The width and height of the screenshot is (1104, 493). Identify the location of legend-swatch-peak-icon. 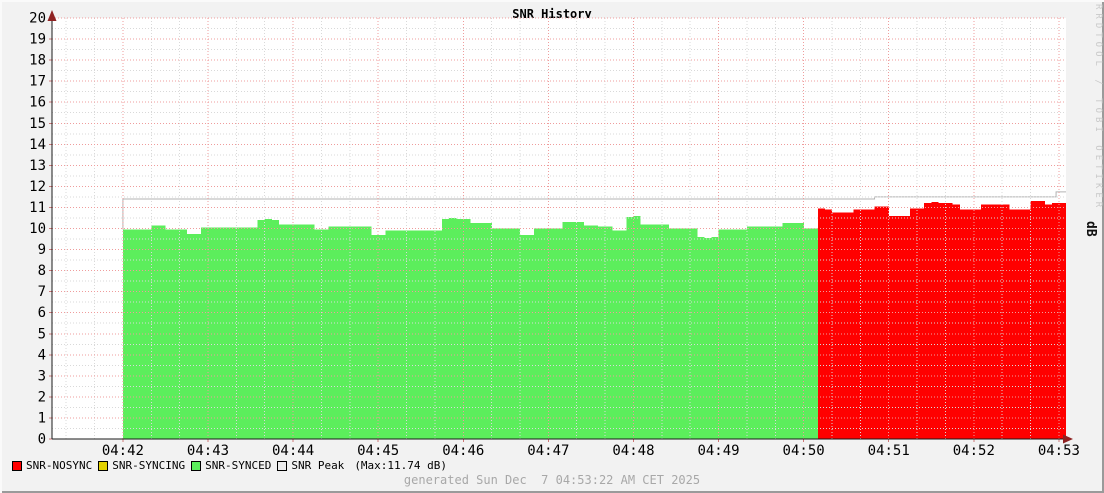
(282, 465).